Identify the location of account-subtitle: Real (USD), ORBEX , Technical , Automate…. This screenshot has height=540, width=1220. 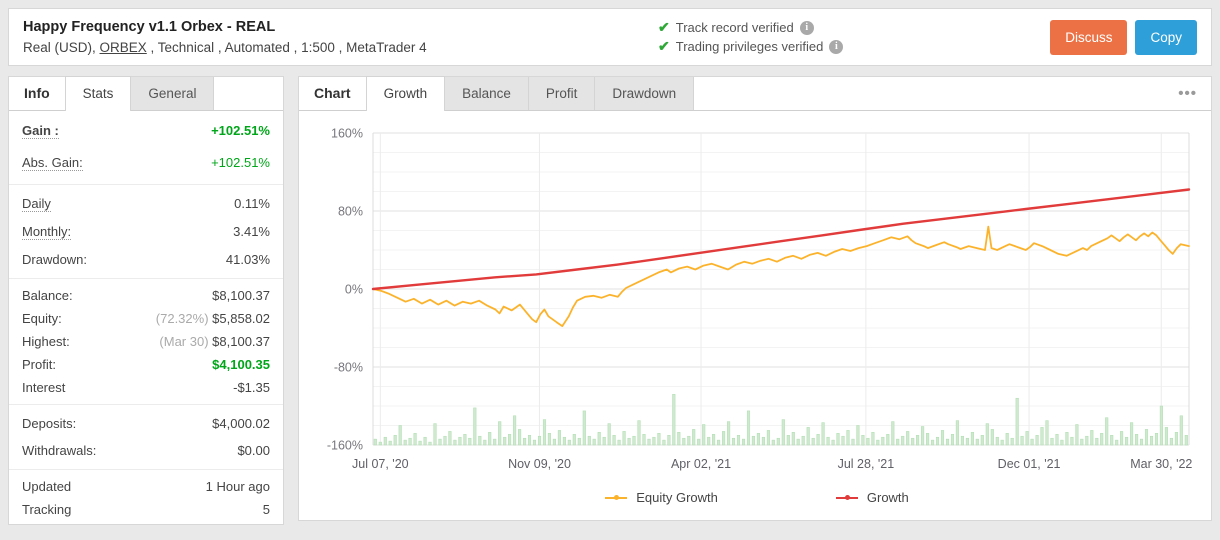
(238, 47).